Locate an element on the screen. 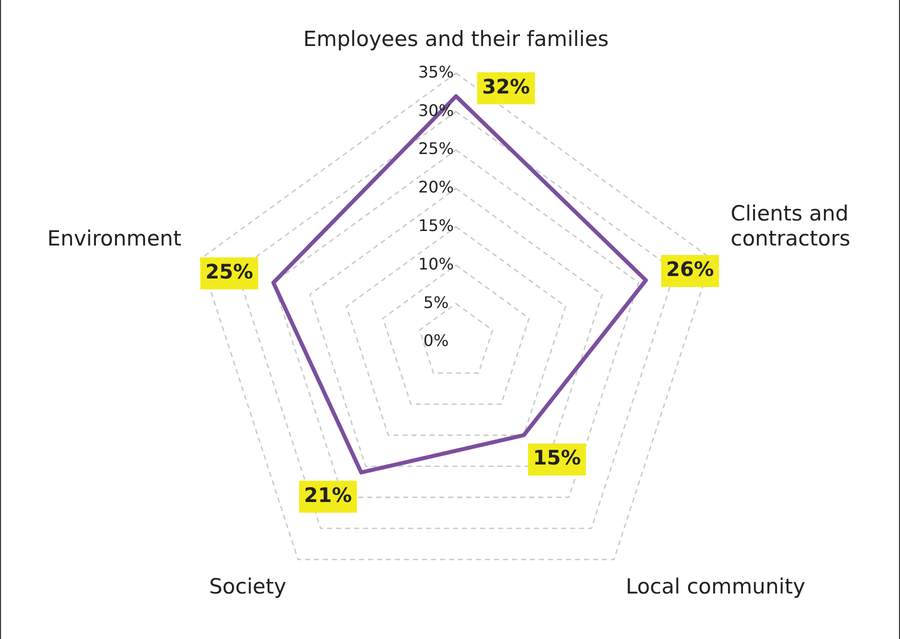  text: 15% is located at coordinates (557, 458).